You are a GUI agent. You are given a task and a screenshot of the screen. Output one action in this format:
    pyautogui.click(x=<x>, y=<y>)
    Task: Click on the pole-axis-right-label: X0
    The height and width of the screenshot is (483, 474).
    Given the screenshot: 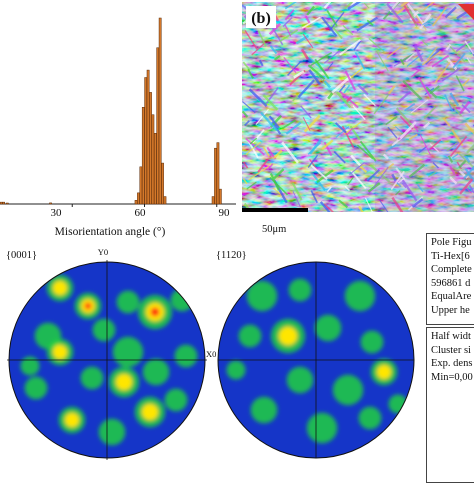 What is the action you would take?
    pyautogui.click(x=211, y=354)
    